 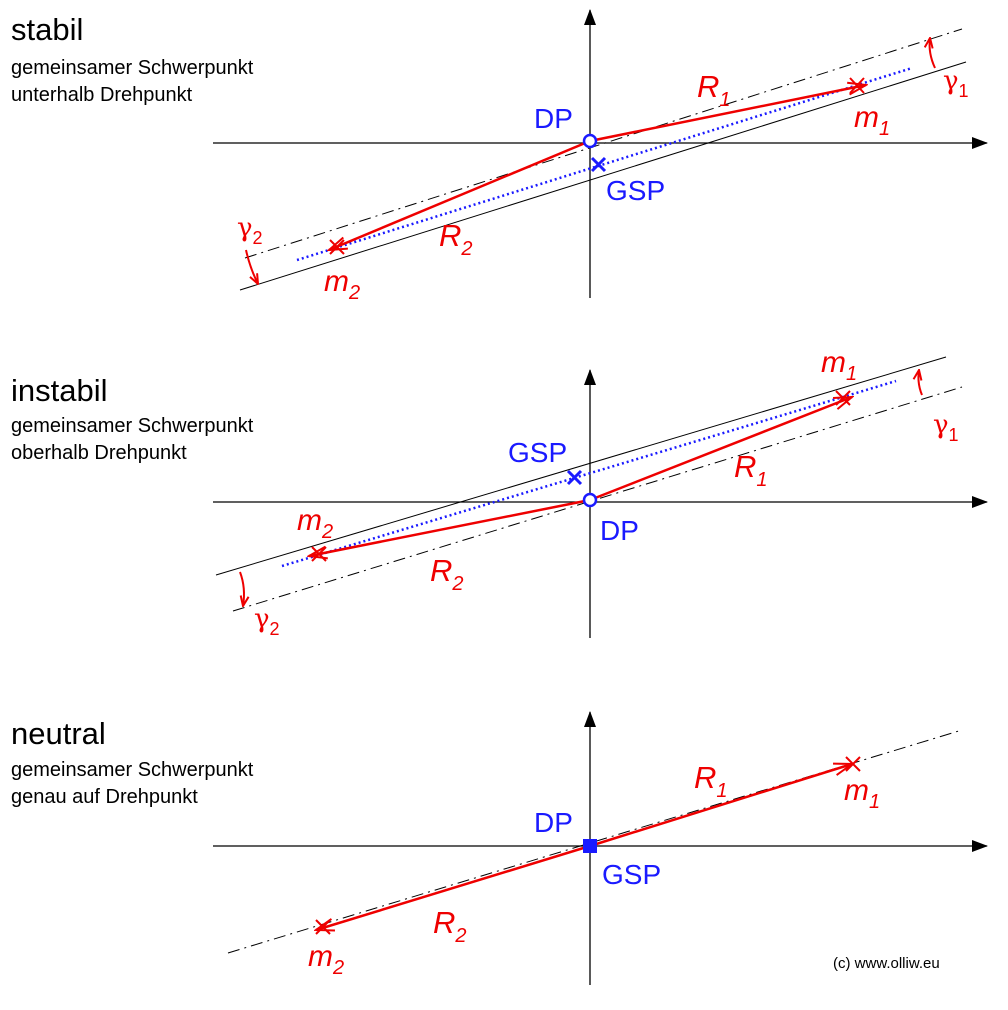 I want to click on copyright-note: (c) www.olliw.eu, so click(x=886, y=963).